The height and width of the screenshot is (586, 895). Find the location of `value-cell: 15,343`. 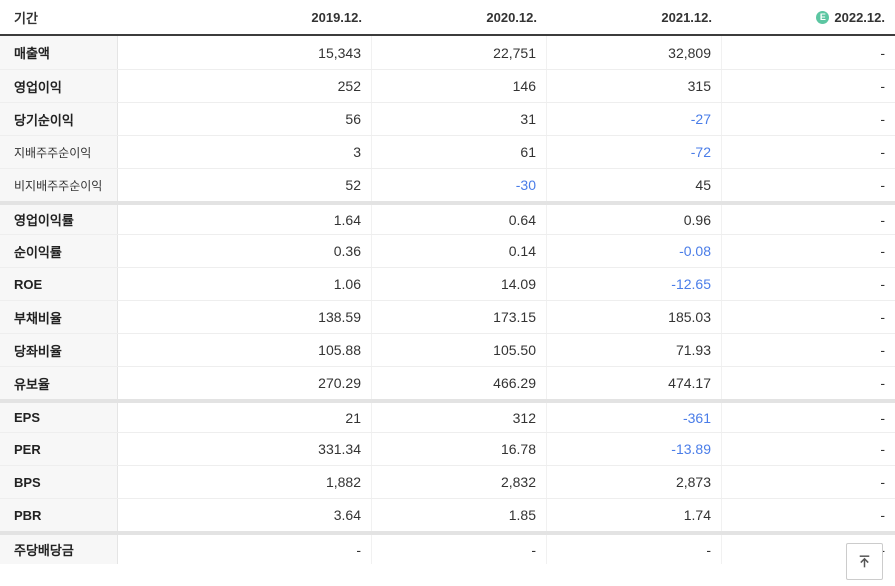

value-cell: 15,343 is located at coordinates (245, 52).